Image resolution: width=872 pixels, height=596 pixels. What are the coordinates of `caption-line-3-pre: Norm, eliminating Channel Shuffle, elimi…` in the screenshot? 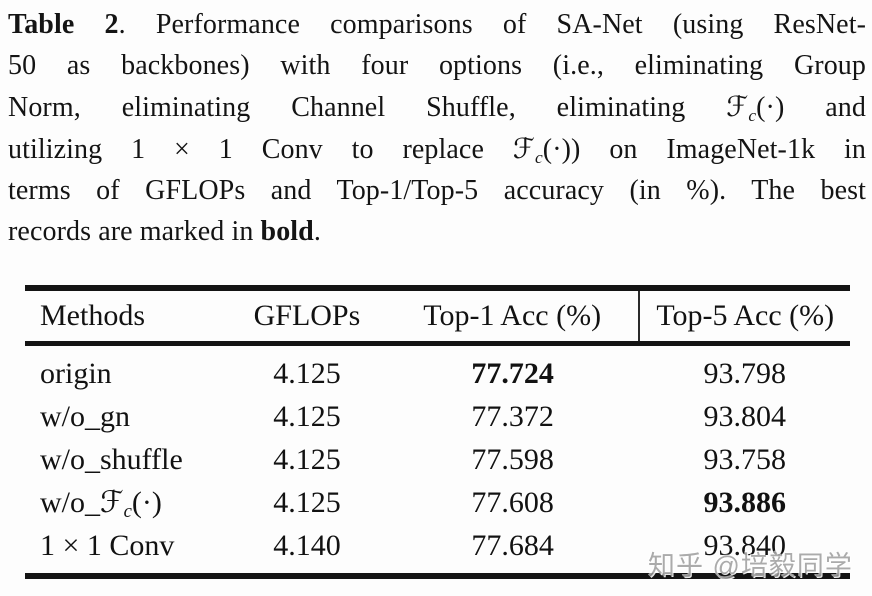 It's located at (367, 107).